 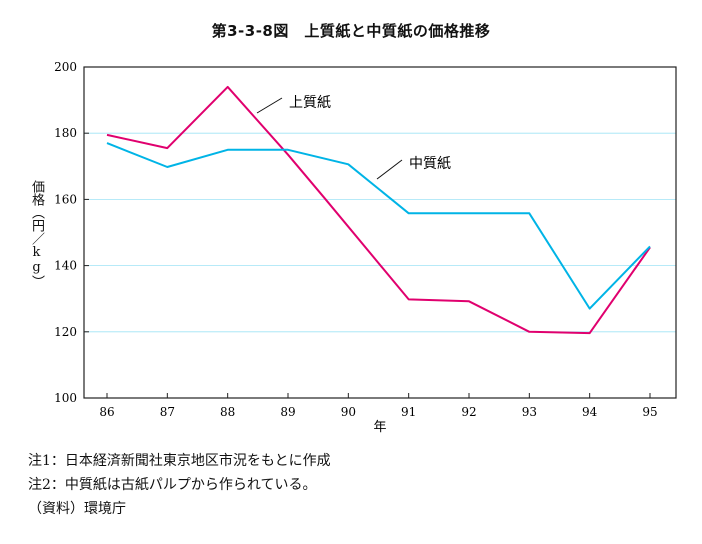 What do you see at coordinates (172, 485) in the screenshot?
I see `note-2: 注2：中質紙は古紙パルプから作られている。` at bounding box center [172, 485].